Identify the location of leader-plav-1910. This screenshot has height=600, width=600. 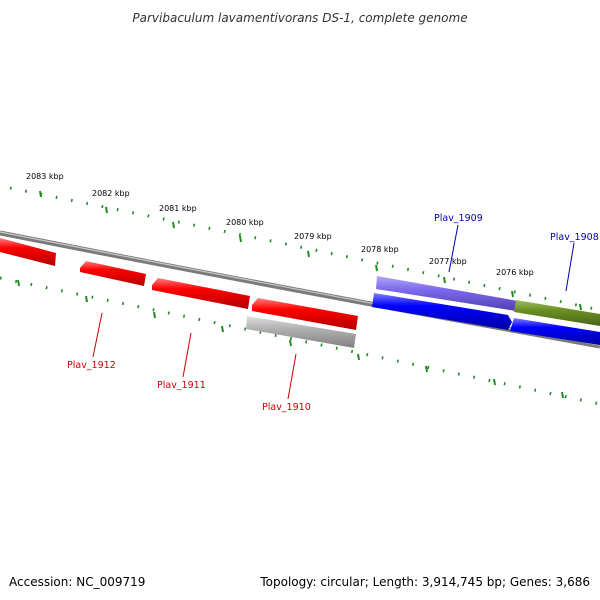
(292, 376).